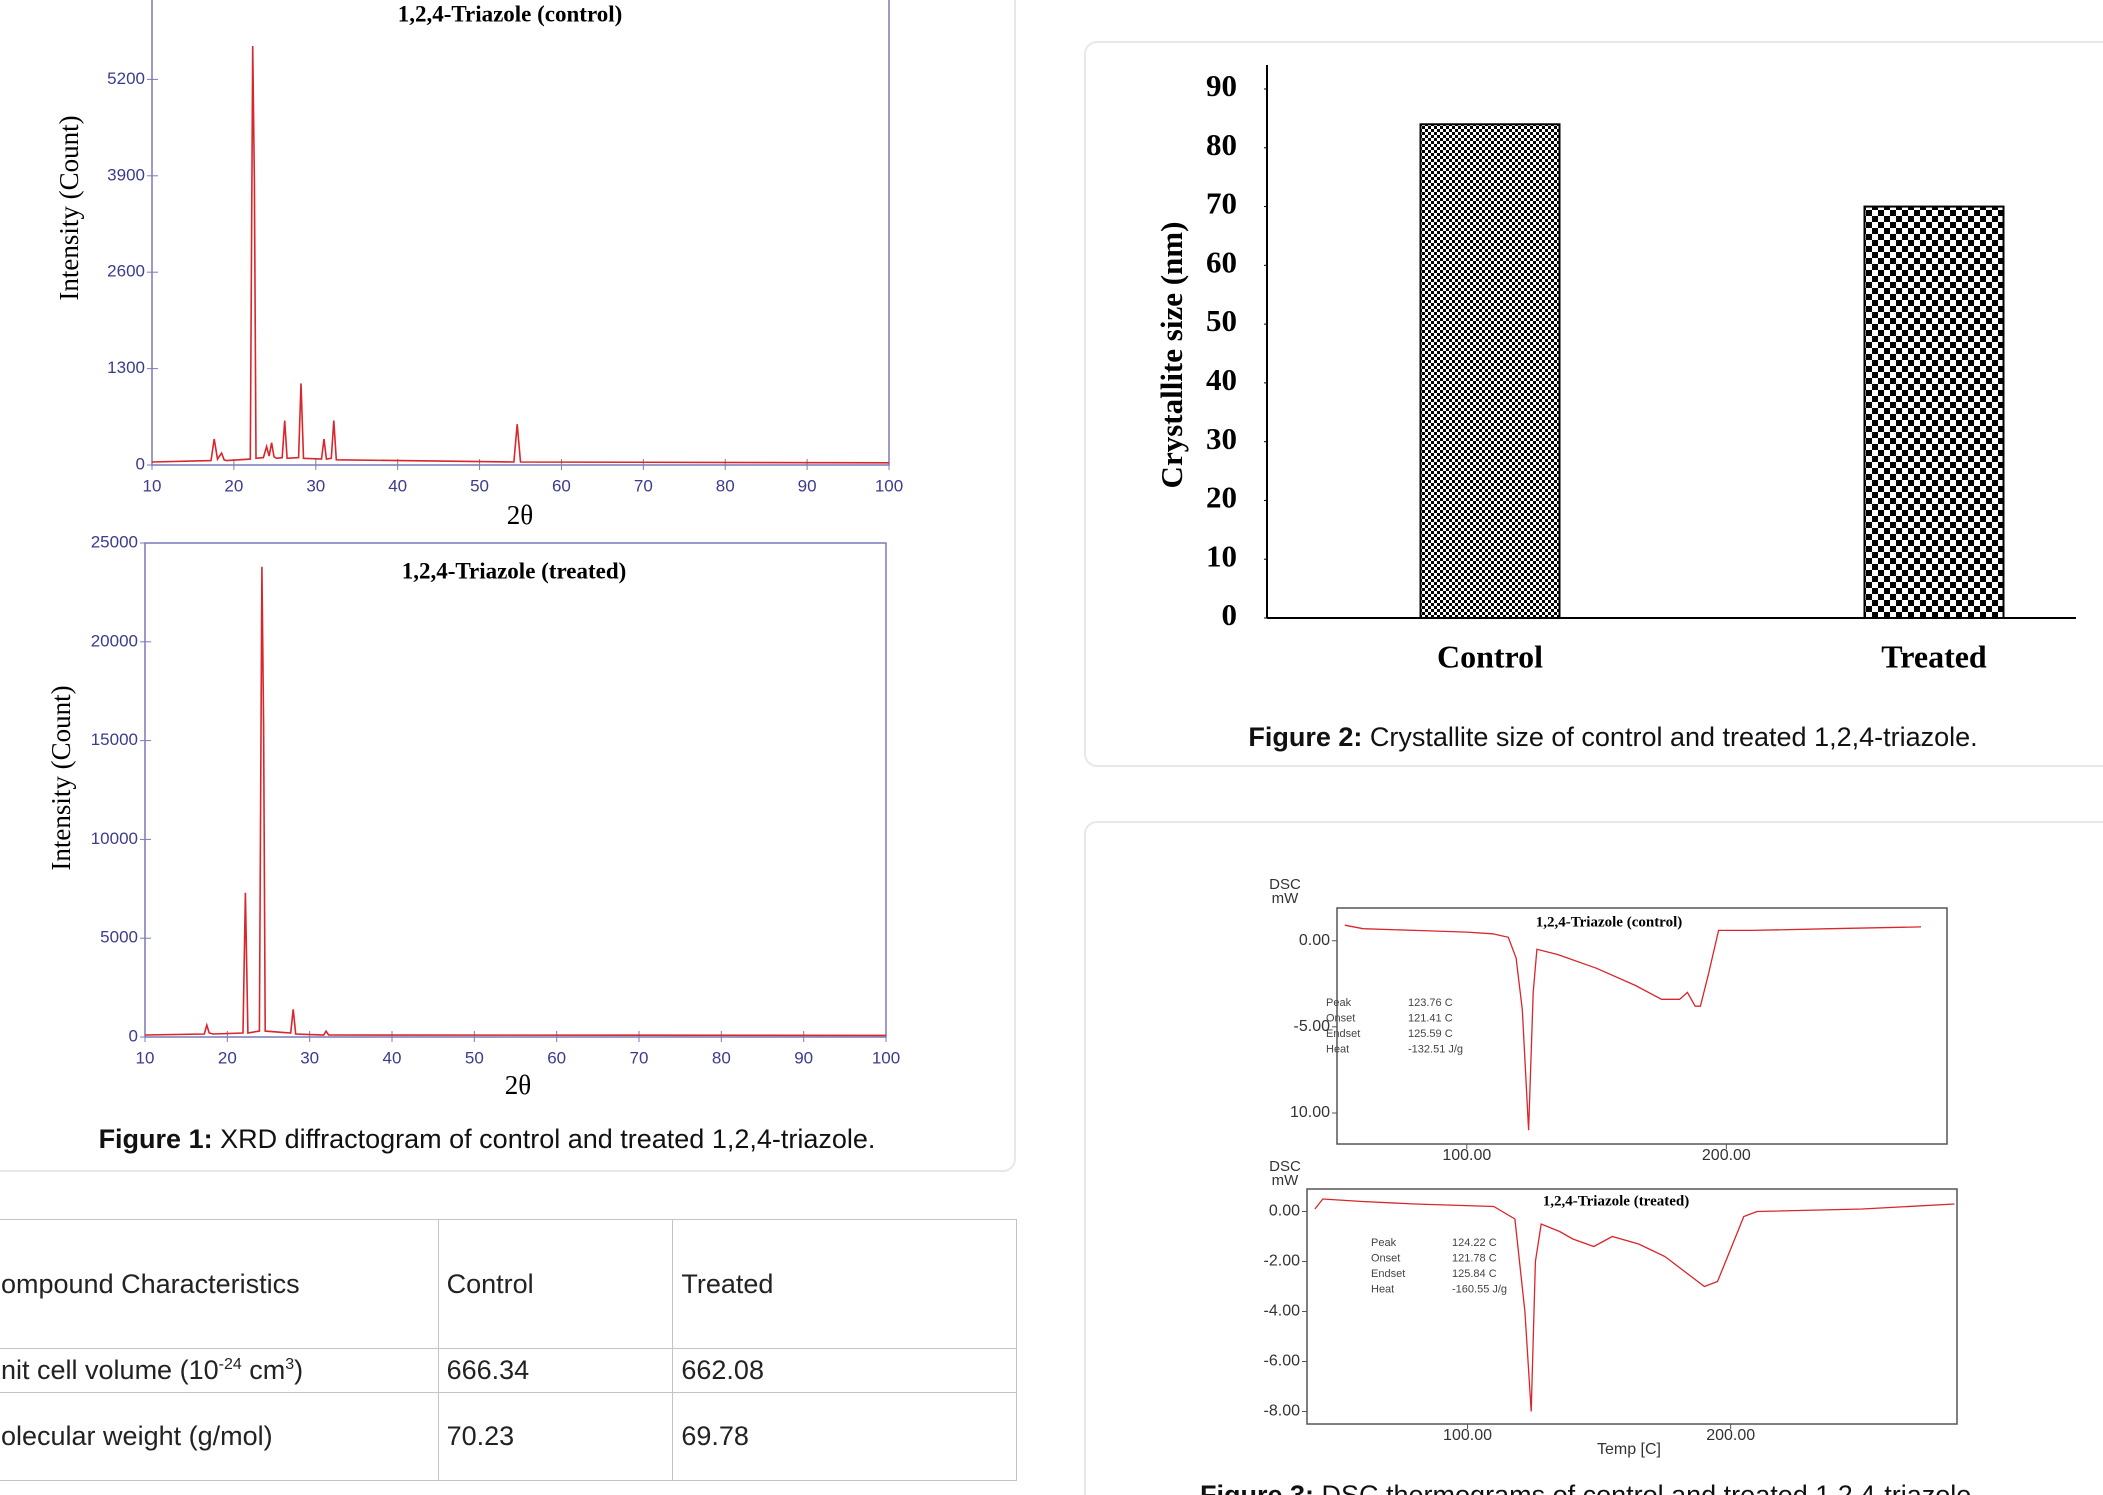  What do you see at coordinates (126, 174) in the screenshot?
I see `y-tick-label: 3900` at bounding box center [126, 174].